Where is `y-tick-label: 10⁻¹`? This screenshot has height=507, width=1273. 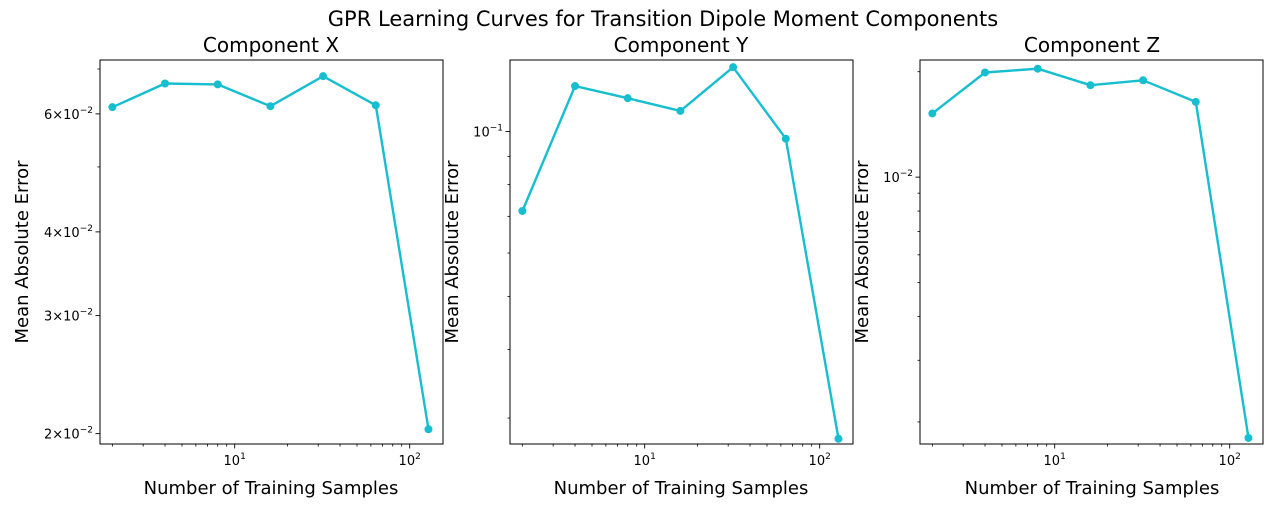
y-tick-label: 10⁻¹ is located at coordinates (488, 131).